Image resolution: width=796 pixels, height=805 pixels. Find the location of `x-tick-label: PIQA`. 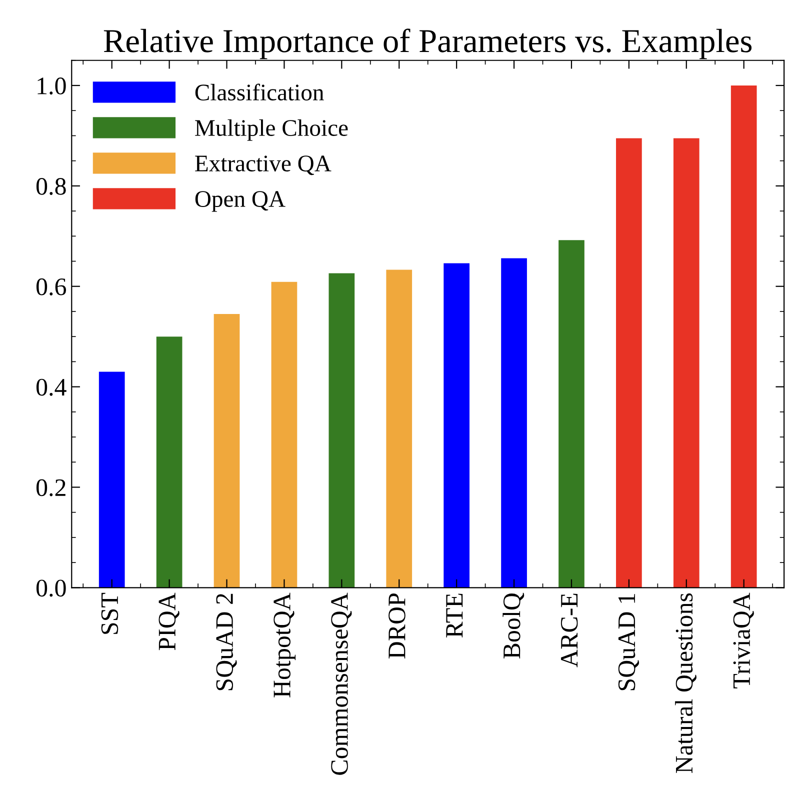

x-tick-label: PIQA is located at coordinates (169, 621).